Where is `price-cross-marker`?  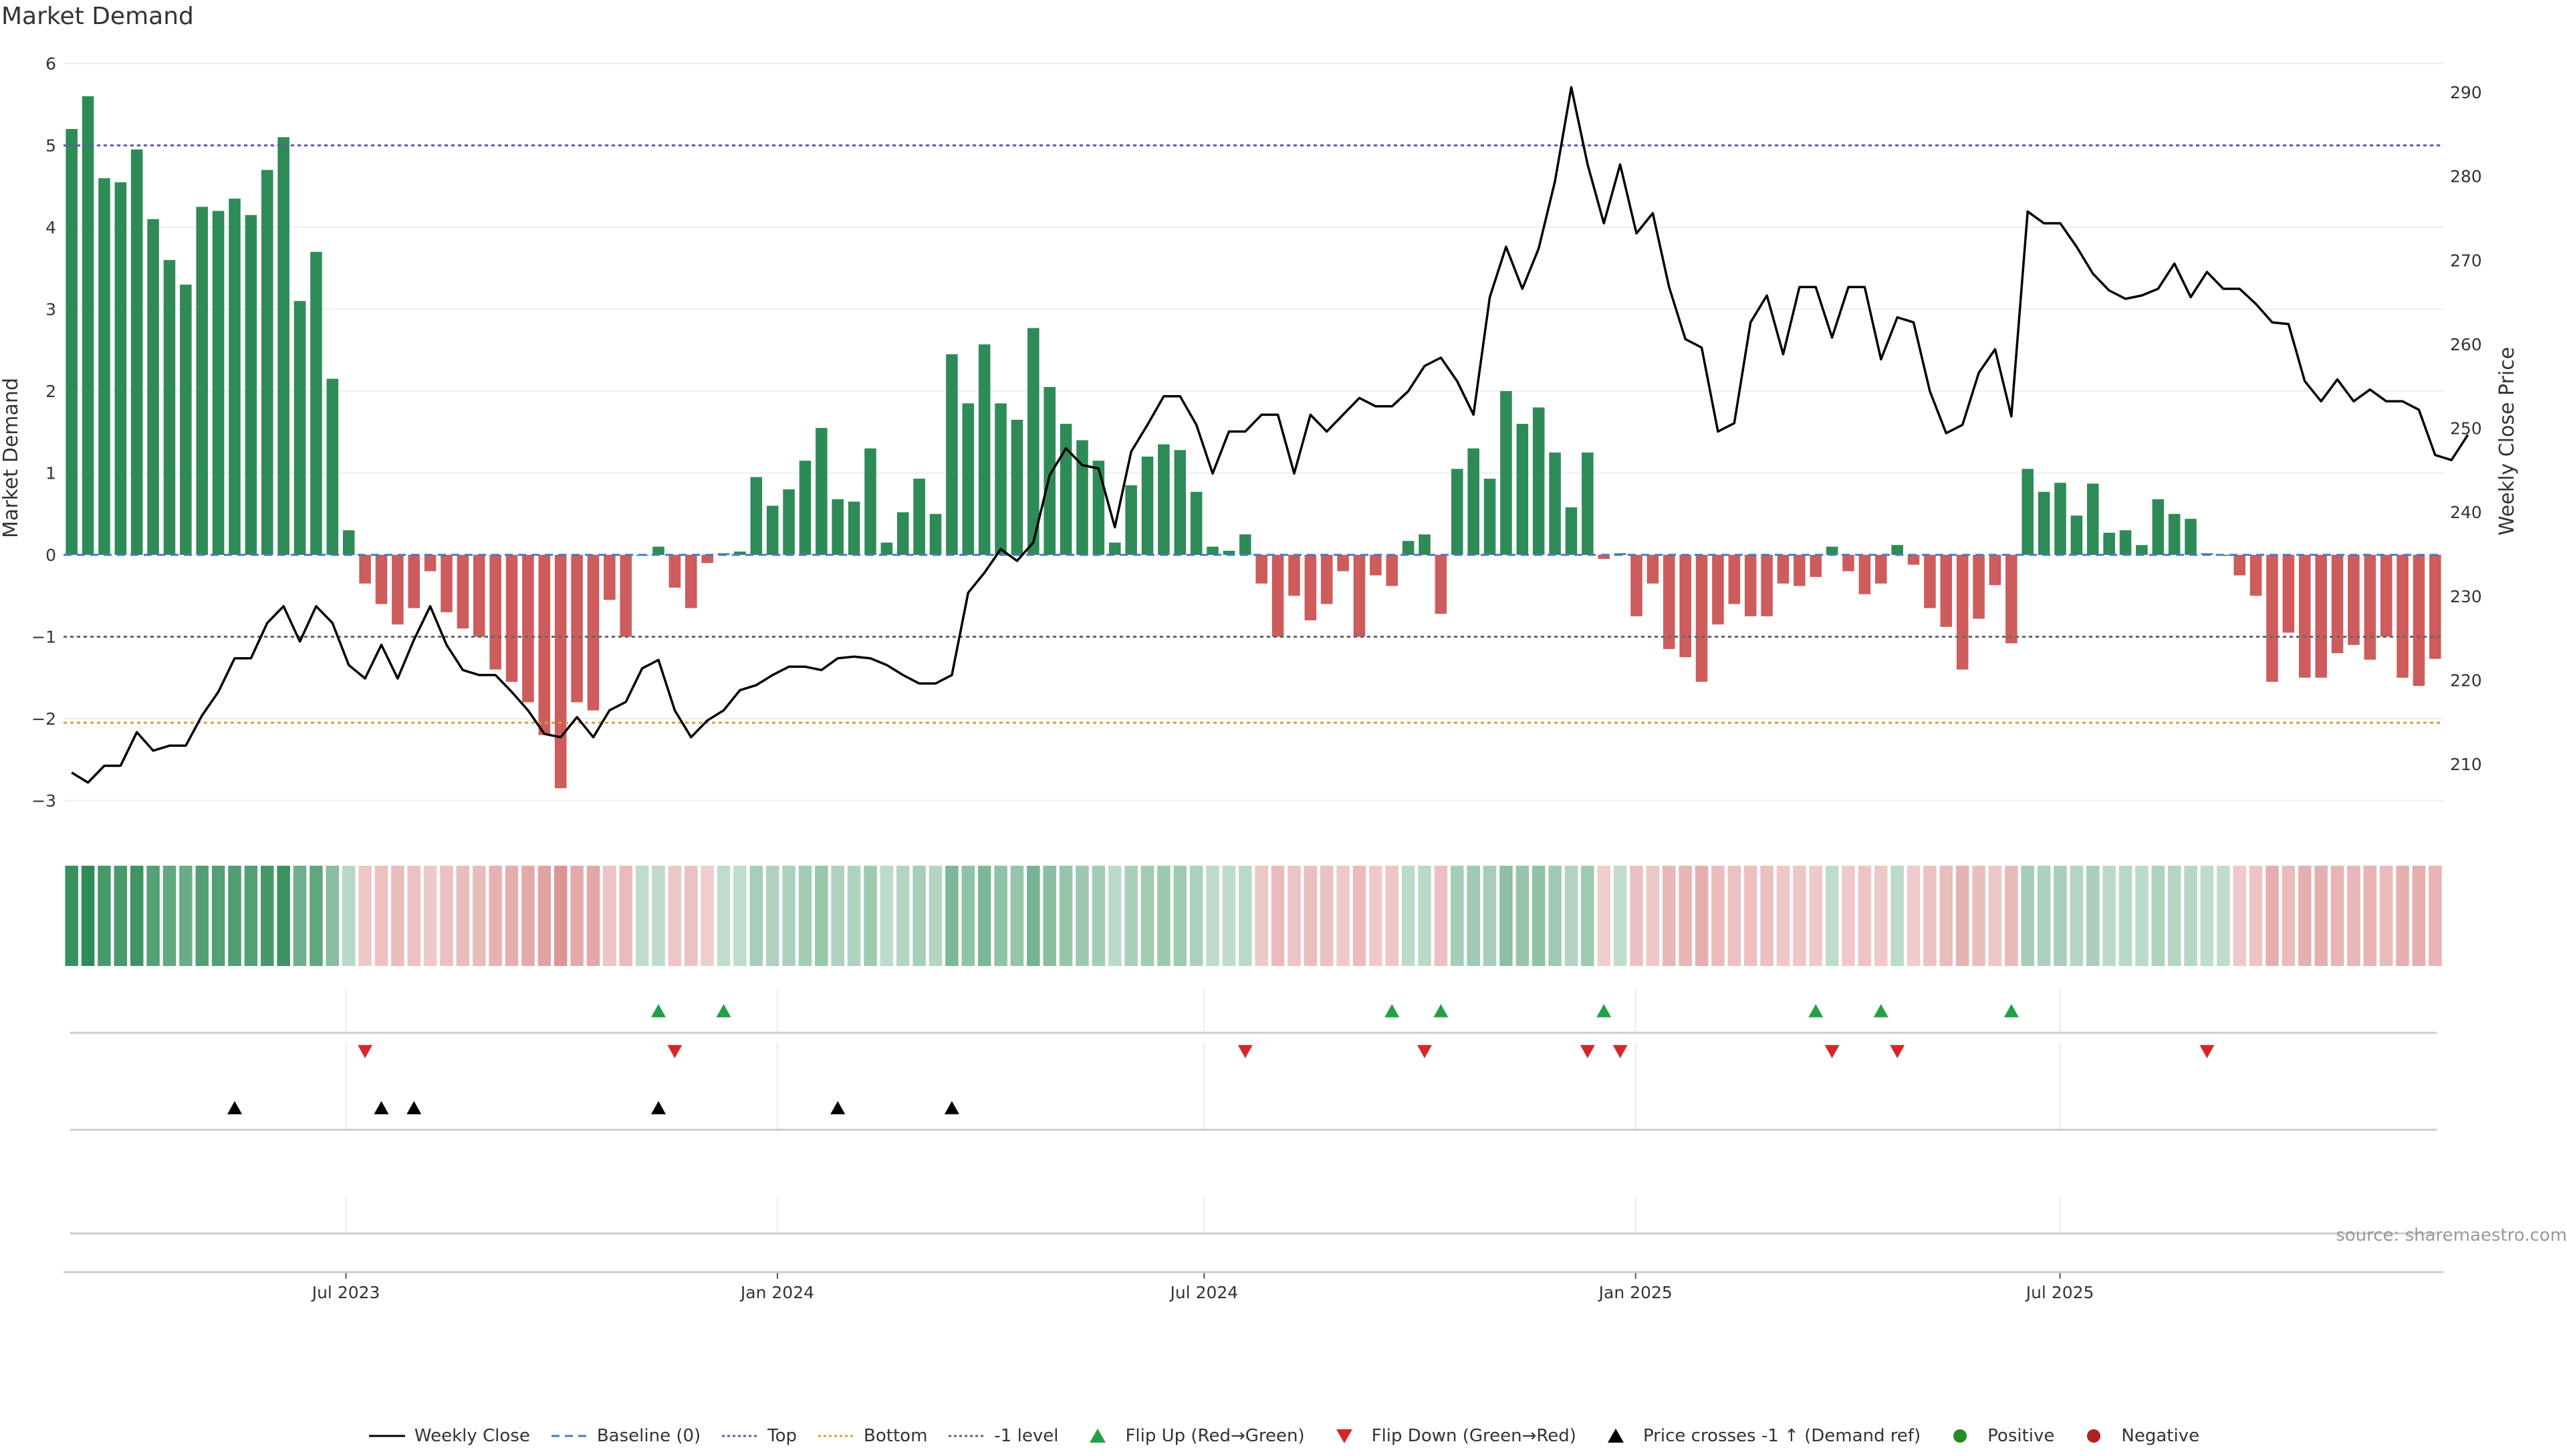 price-cross-marker is located at coordinates (838, 1107).